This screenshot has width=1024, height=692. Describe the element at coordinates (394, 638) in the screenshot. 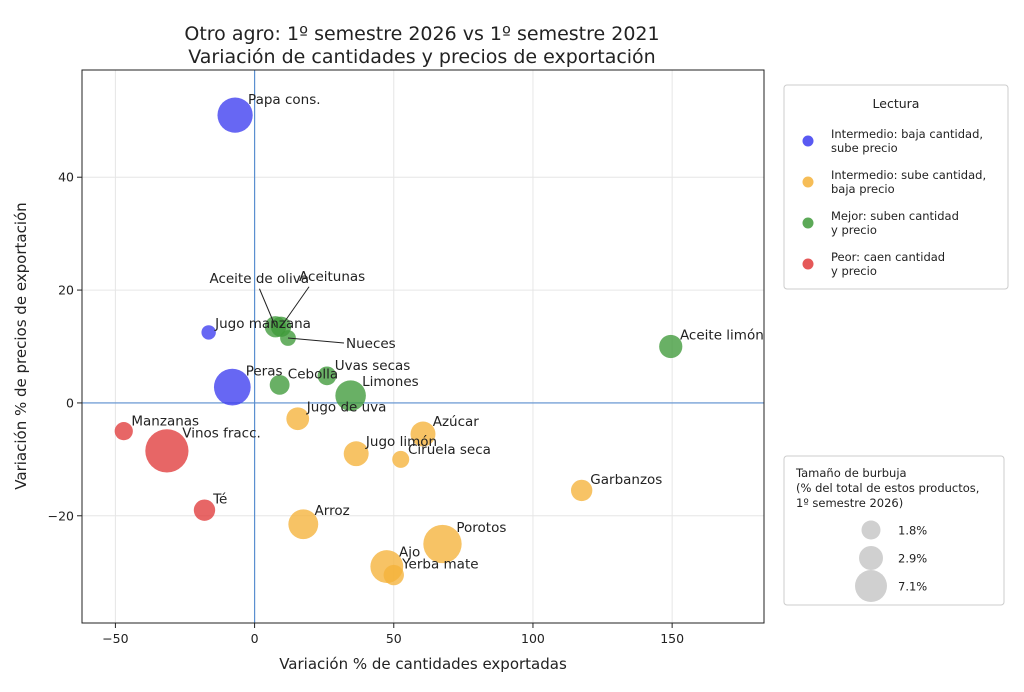

I see `x-tick-label: 50` at that location.